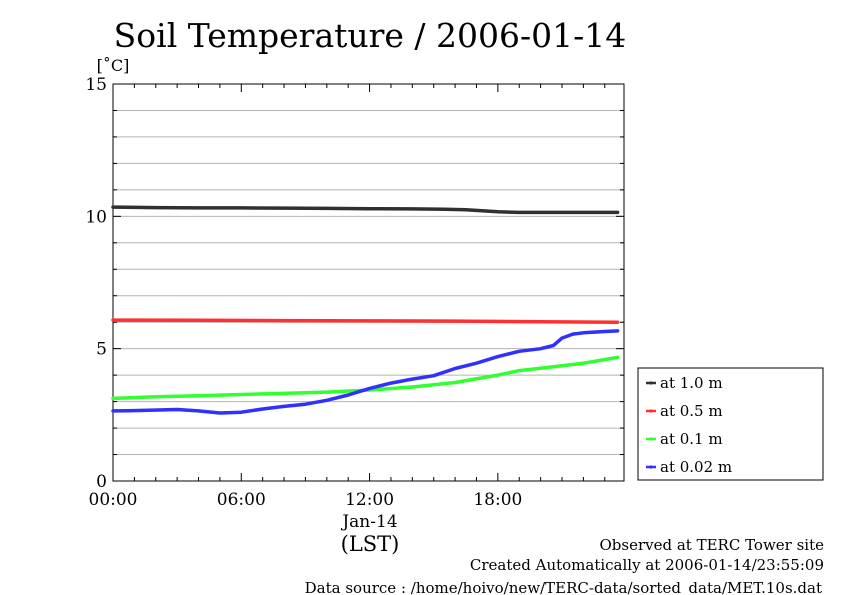  Describe the element at coordinates (96, 85) in the screenshot. I see `y-tick-label: 15` at that location.